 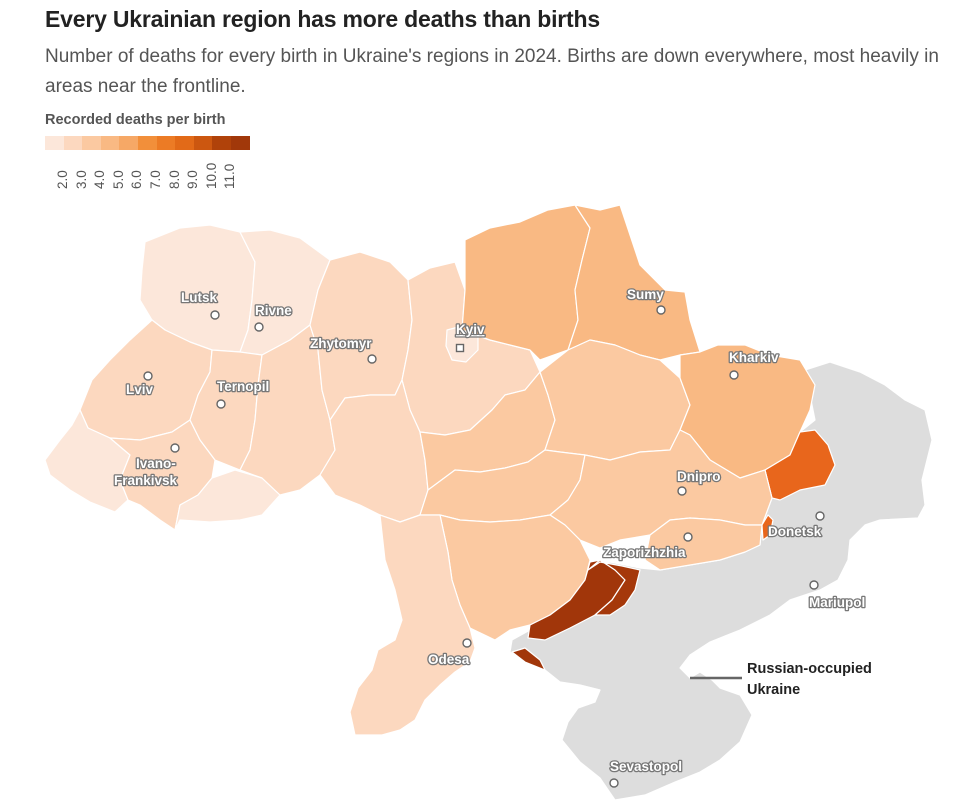 I want to click on city-dnipro: Dnipro, so click(x=699, y=482).